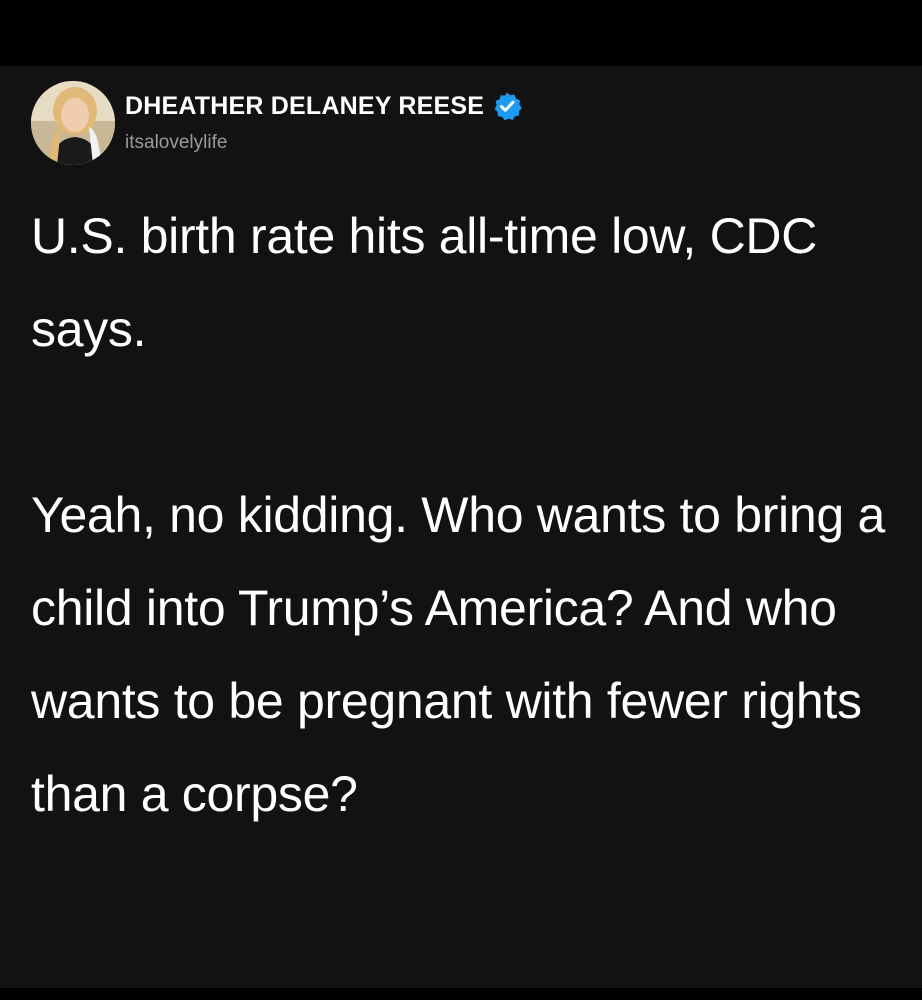 This screenshot has width=922, height=1000. What do you see at coordinates (305, 105) in the screenshot?
I see `author-name-text: DHEATHER DELANEY REESE` at bounding box center [305, 105].